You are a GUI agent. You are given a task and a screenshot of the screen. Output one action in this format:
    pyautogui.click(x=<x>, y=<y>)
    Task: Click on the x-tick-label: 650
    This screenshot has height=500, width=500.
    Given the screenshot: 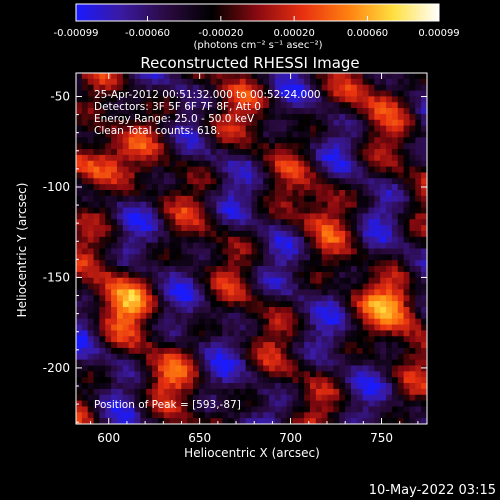 What is the action you would take?
    pyautogui.click(x=199, y=438)
    